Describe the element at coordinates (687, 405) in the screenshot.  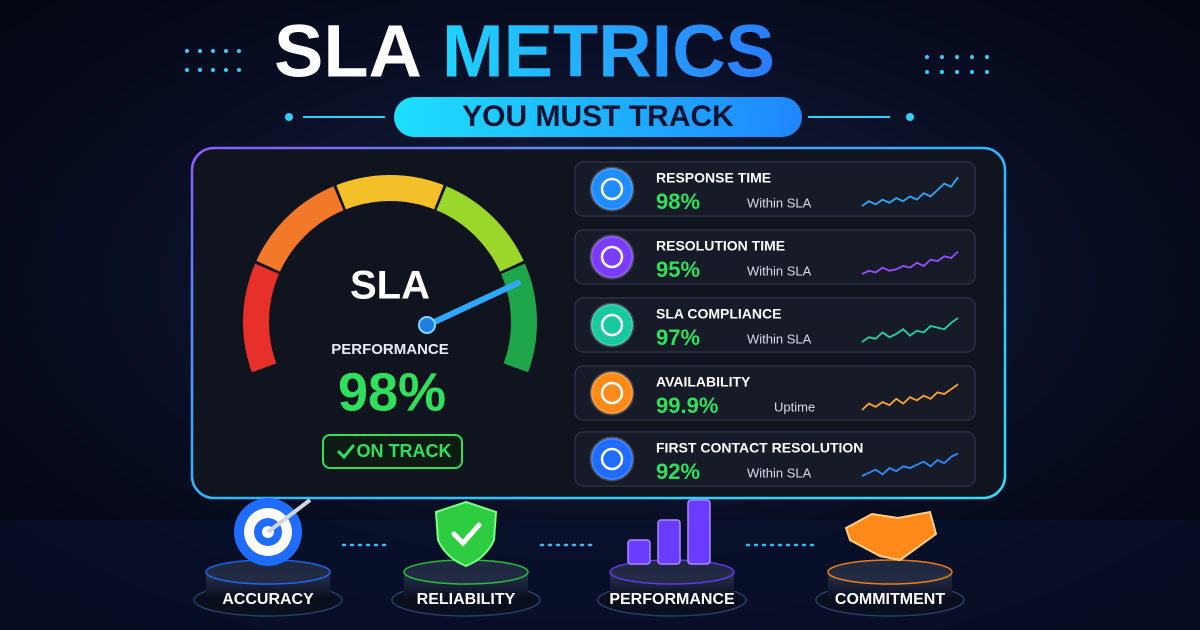
I see `metric-value: 99.9%` at that location.